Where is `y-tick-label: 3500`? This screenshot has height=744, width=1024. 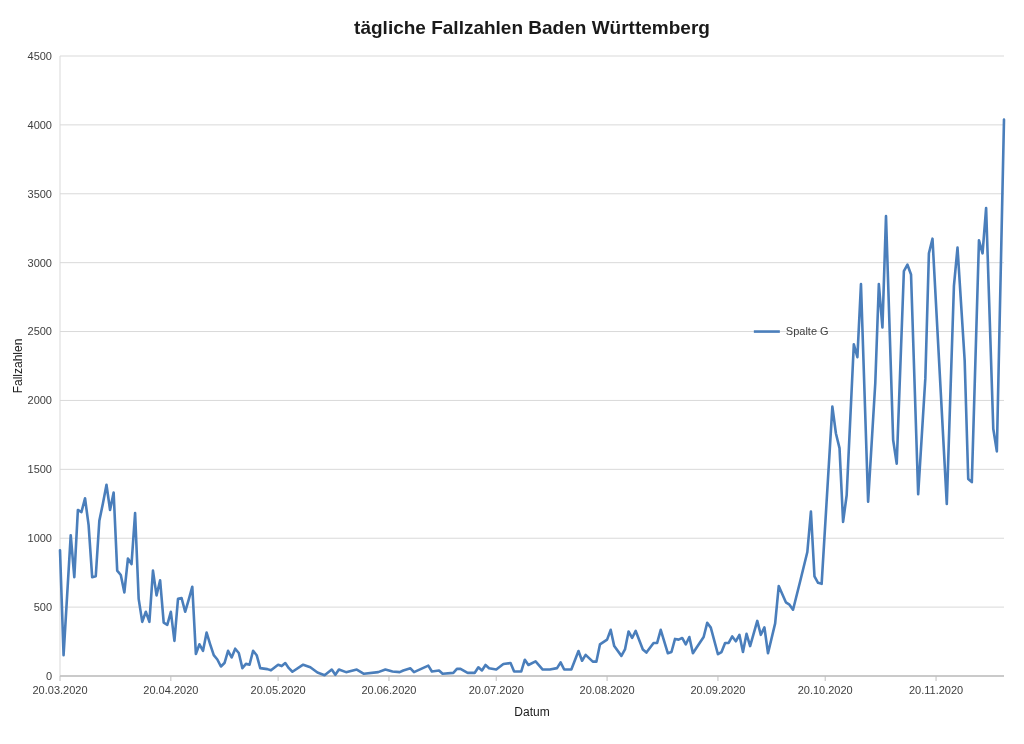
y-tick-label: 3500 is located at coordinates (39, 193).